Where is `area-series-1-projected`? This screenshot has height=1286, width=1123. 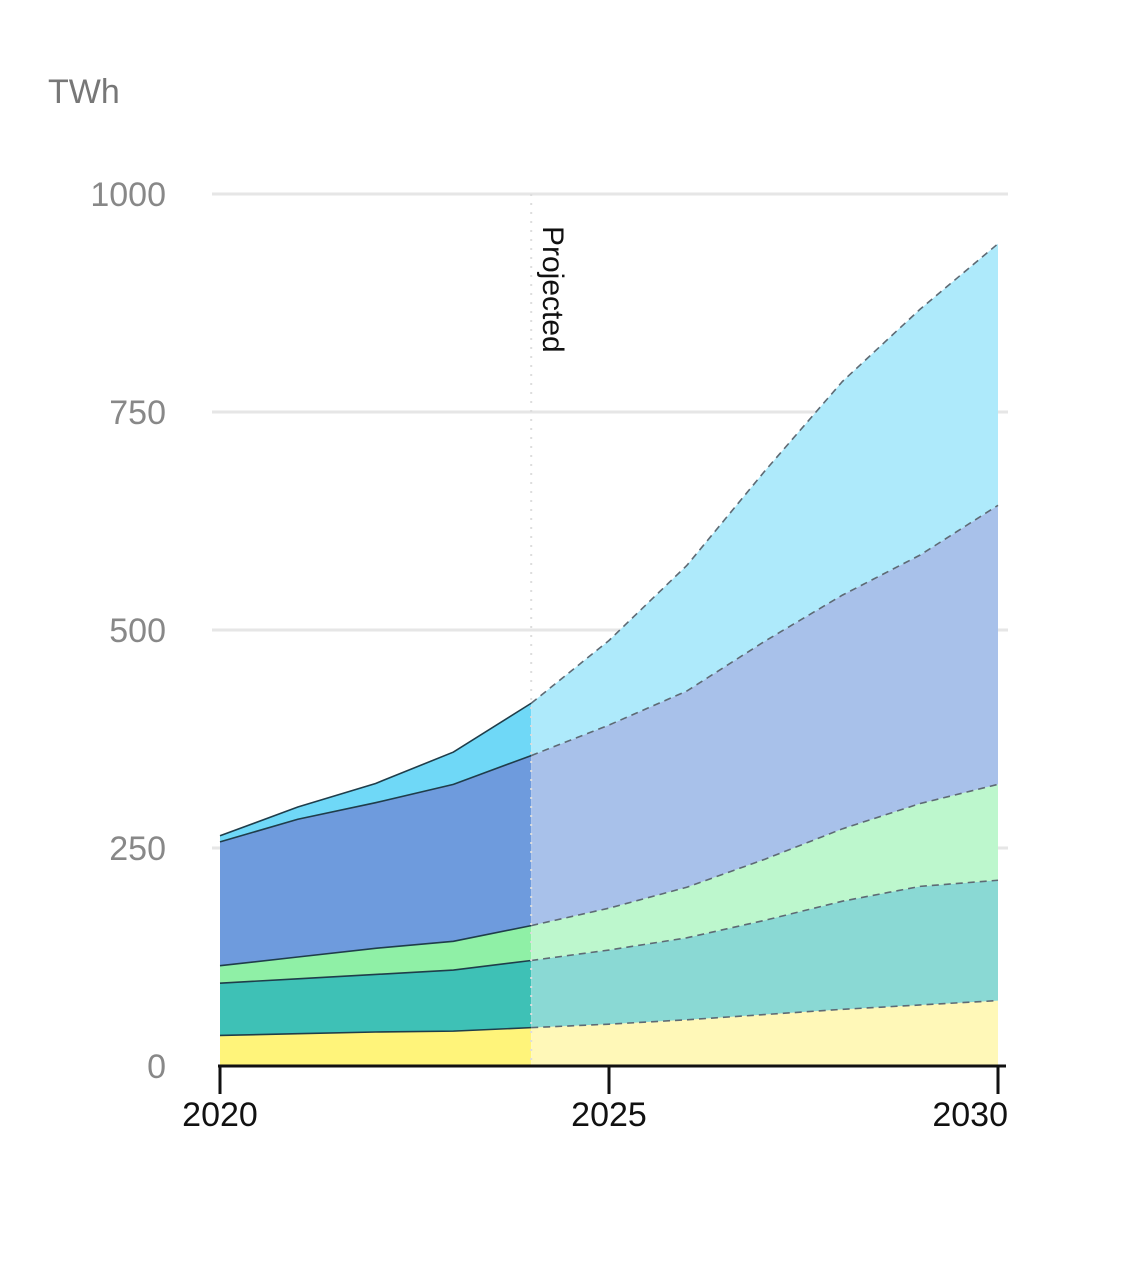 area-series-1-projected is located at coordinates (764, 1033).